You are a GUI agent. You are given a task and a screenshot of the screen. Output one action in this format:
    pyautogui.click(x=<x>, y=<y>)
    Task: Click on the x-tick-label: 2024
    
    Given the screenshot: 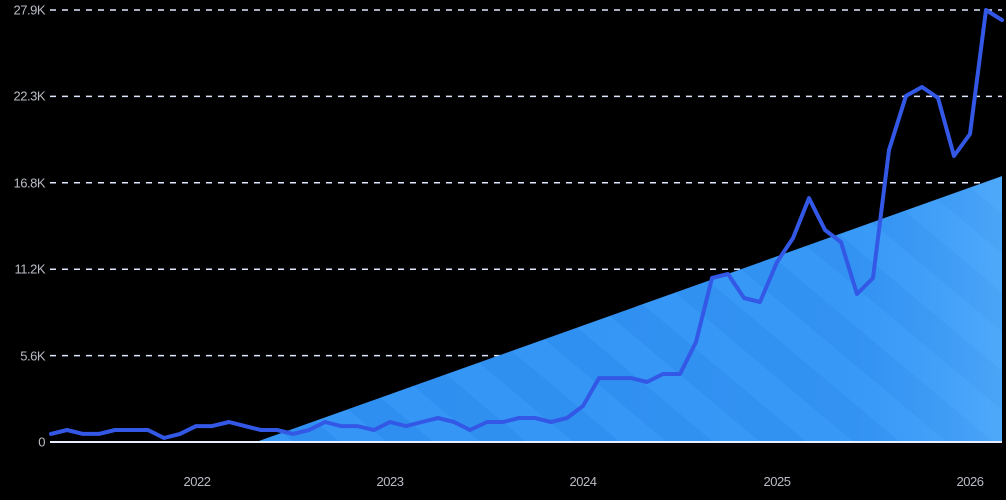 What is the action you would take?
    pyautogui.click(x=583, y=481)
    